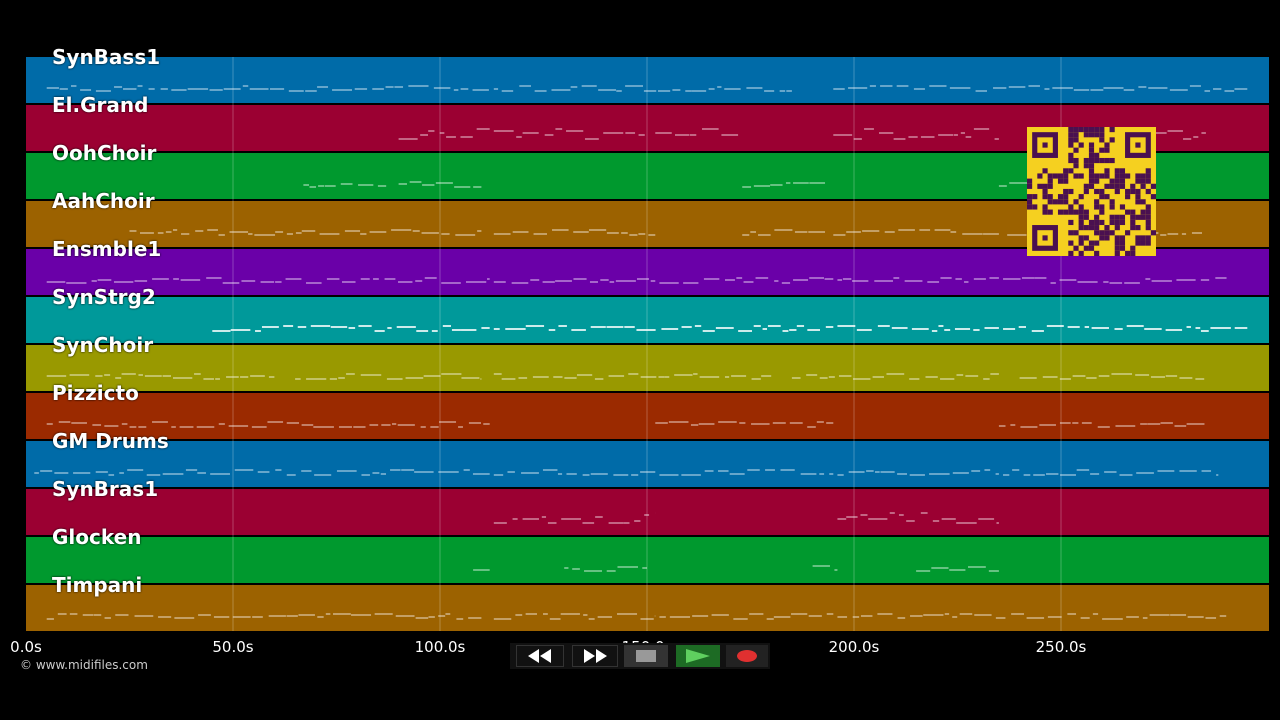 This screenshot has height=720, width=1280. I want to click on stop-button, so click(646, 656).